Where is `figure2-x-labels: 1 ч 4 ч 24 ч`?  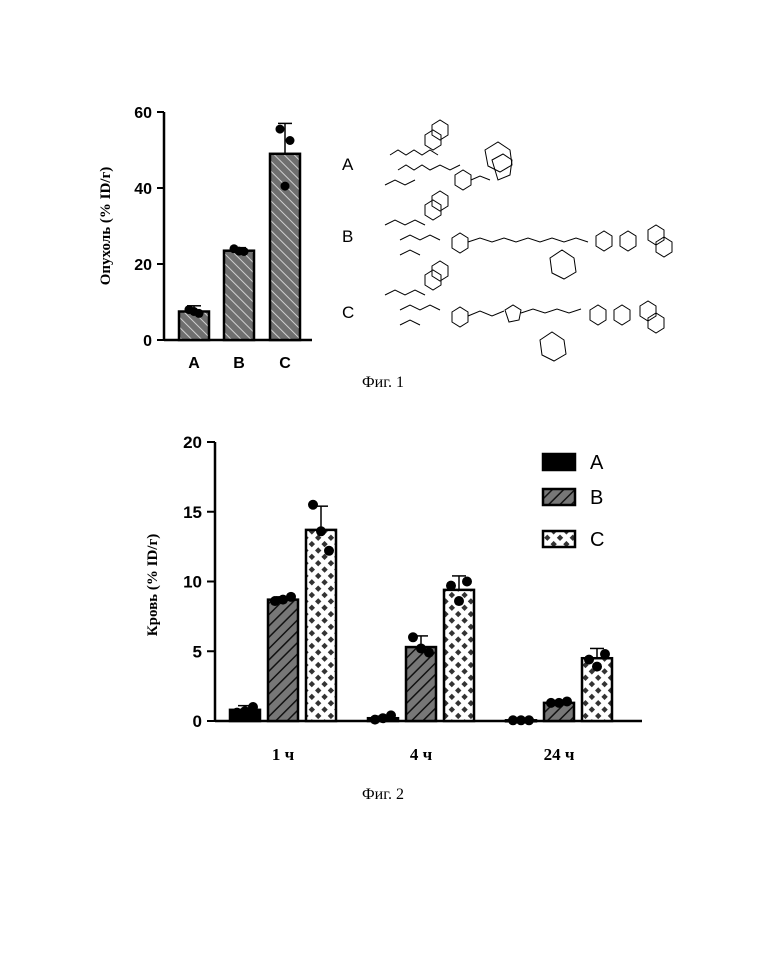
figure2-x-labels: 1 ч 4 ч 24 ч is located at coordinates (423, 754).